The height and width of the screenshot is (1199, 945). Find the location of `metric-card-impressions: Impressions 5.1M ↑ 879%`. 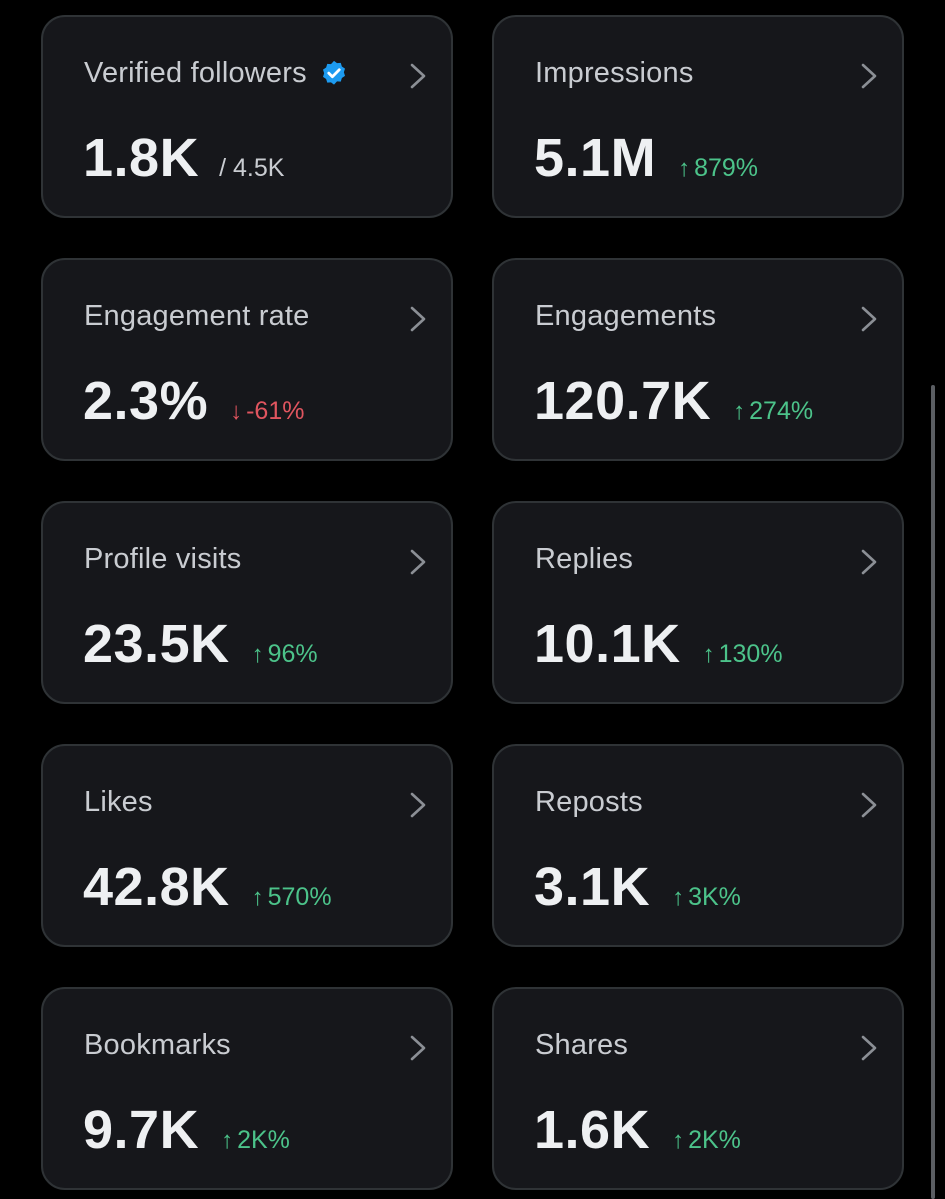

metric-card-impressions: Impressions 5.1M ↑ 879% is located at coordinates (698, 116).